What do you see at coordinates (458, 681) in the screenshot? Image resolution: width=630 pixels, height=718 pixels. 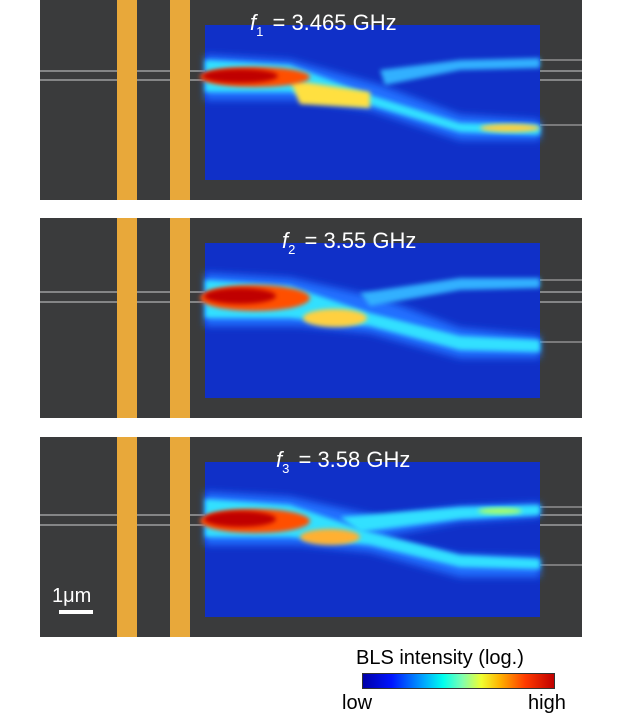 I see `colorbar` at bounding box center [458, 681].